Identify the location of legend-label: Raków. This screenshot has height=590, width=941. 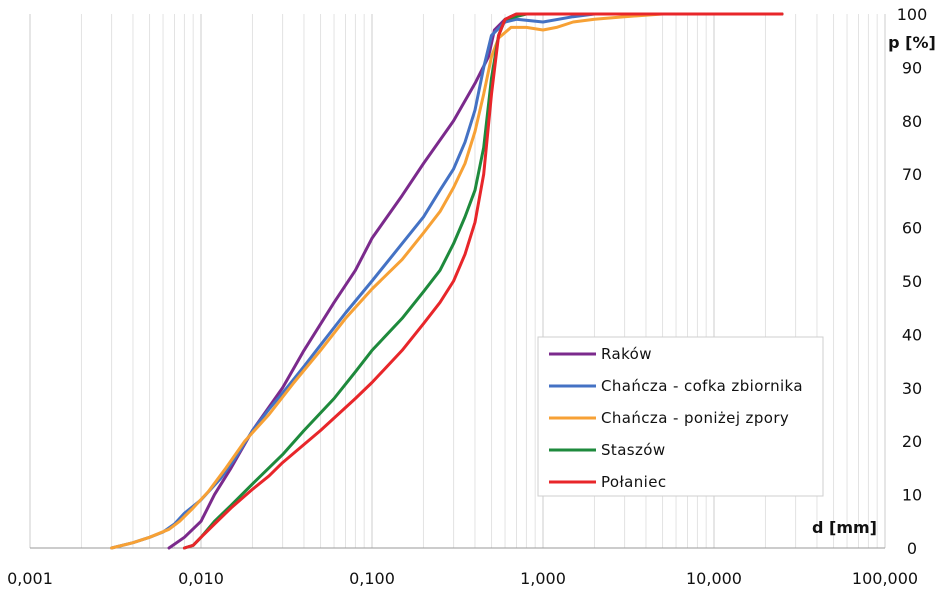
(626, 354).